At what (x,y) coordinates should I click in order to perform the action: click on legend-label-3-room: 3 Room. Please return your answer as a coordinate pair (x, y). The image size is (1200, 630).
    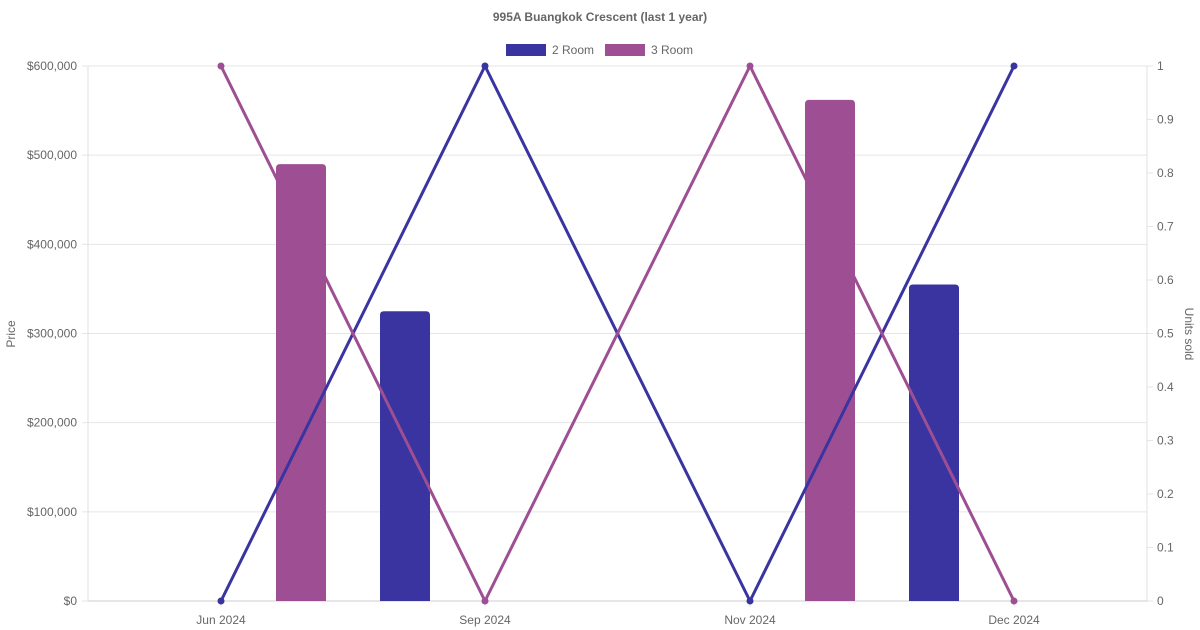
    Looking at the image, I should click on (672, 50).